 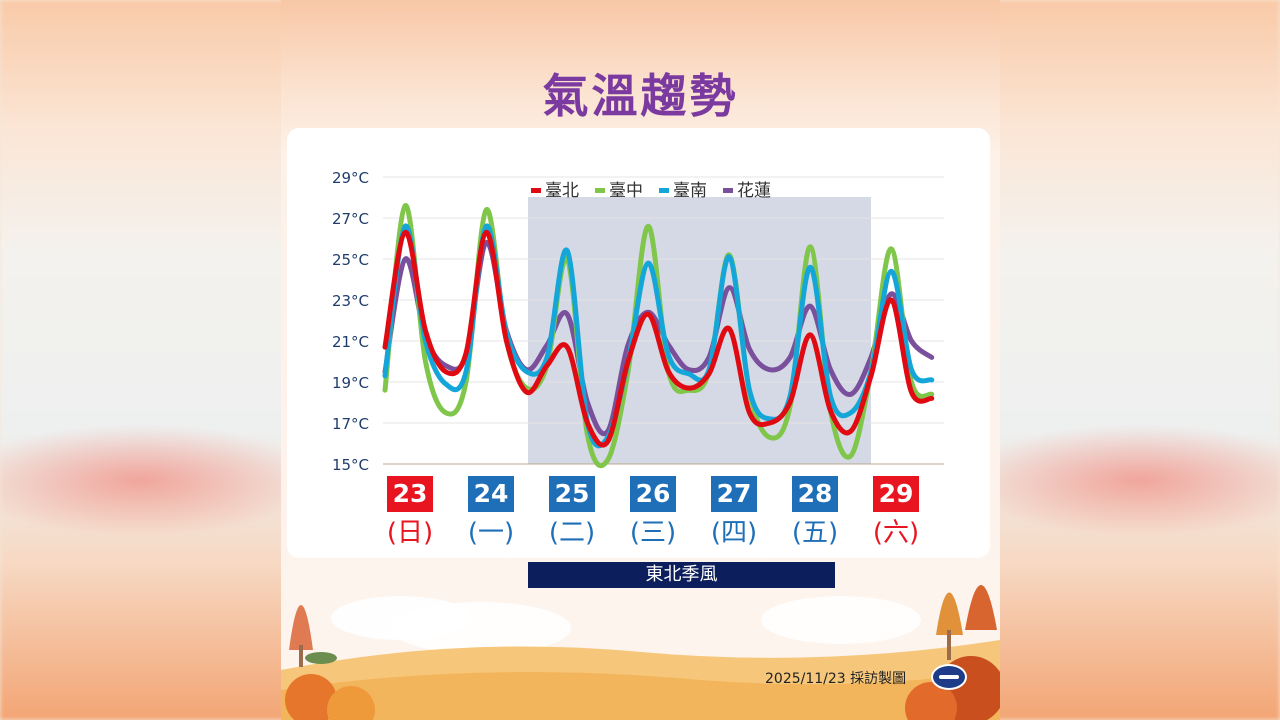 I want to click on legend-label: 臺中, so click(x=626, y=191).